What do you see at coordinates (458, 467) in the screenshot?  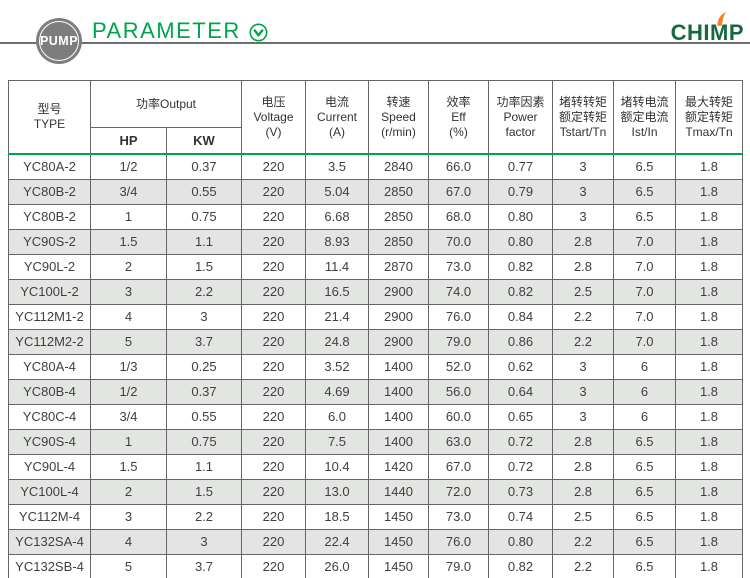 I see `table-cell: 67.0` at bounding box center [458, 467].